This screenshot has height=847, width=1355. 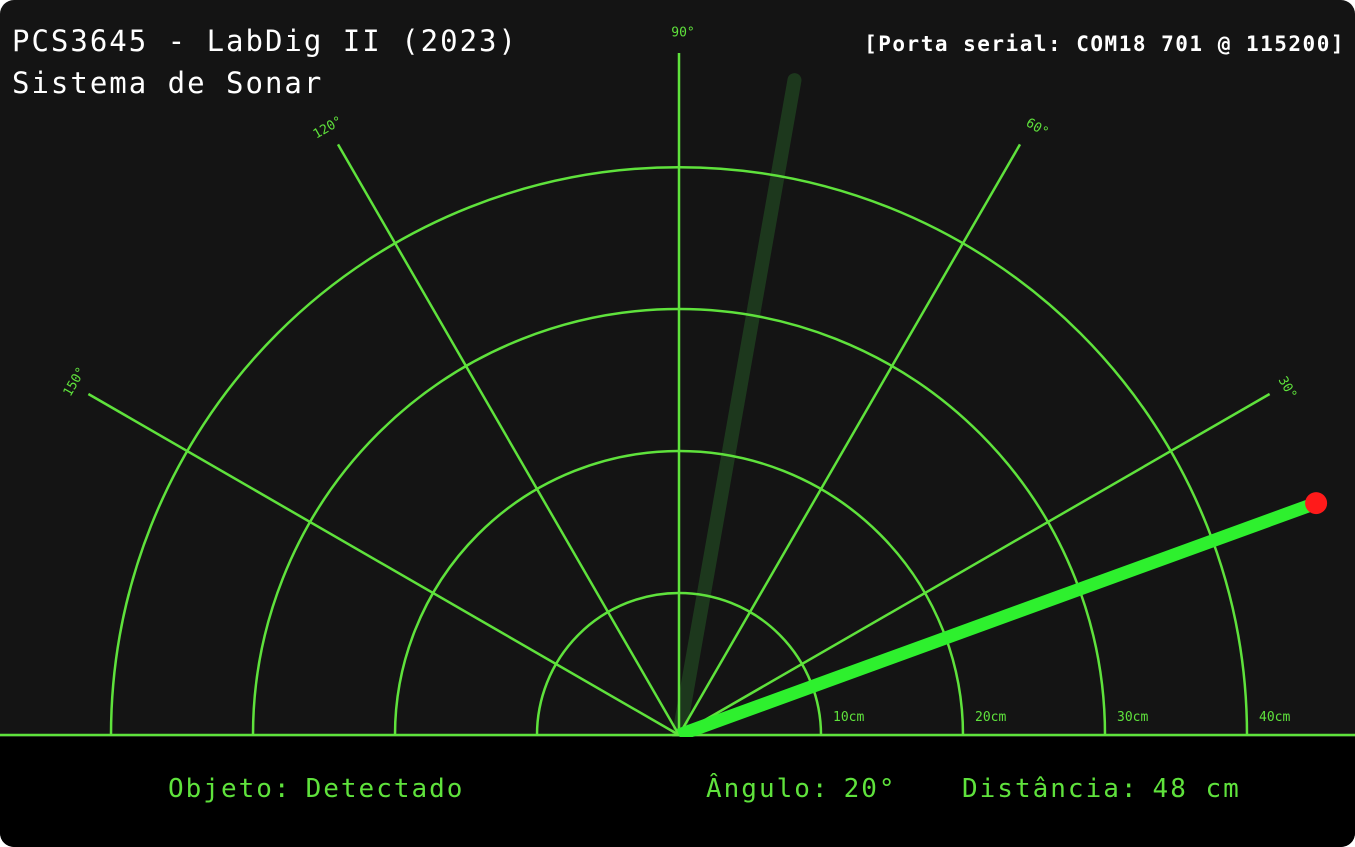 What do you see at coordinates (265, 41) in the screenshot?
I see `app-title: PCS3645 - LabDig II (2023)` at bounding box center [265, 41].